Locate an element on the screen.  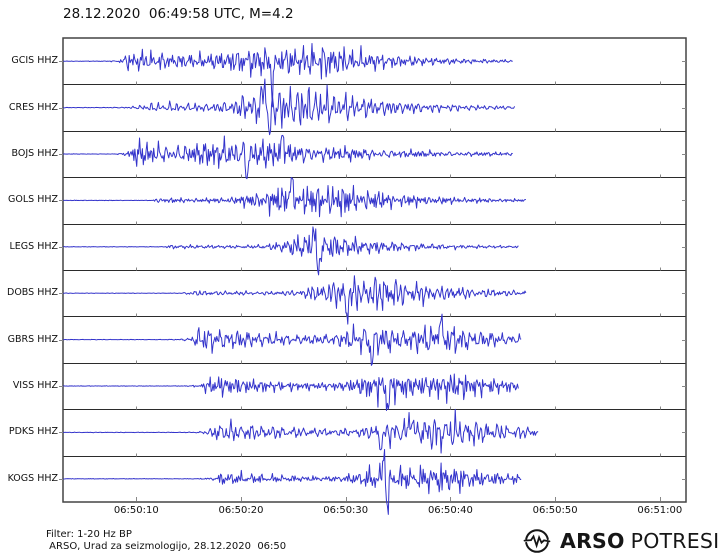
arso-potresi-logo: ARSO POTRESI is located at coordinates (621, 541).